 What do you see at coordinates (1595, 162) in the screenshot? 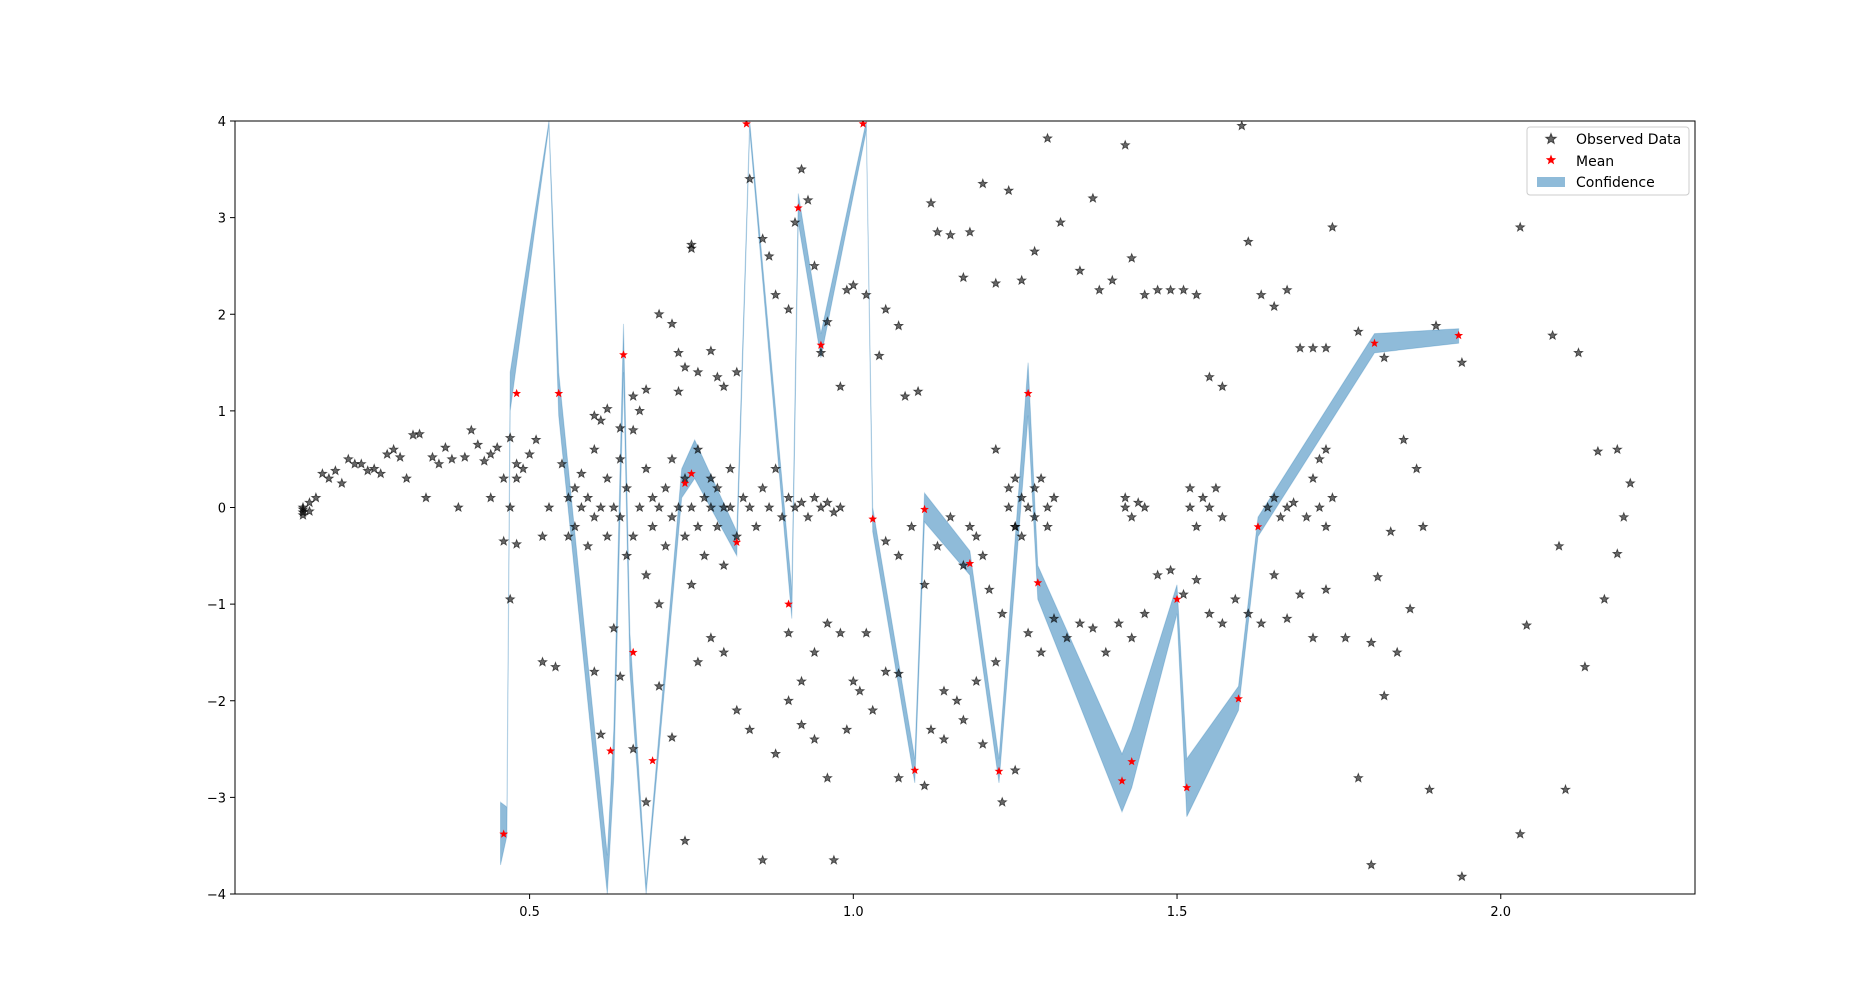
I see `legend-mean-label: Mean` at bounding box center [1595, 162].